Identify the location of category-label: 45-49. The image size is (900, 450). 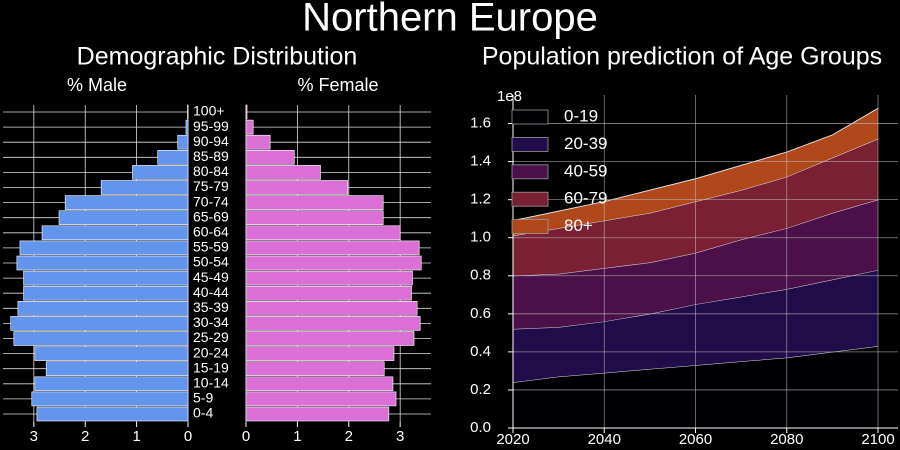
(211, 277).